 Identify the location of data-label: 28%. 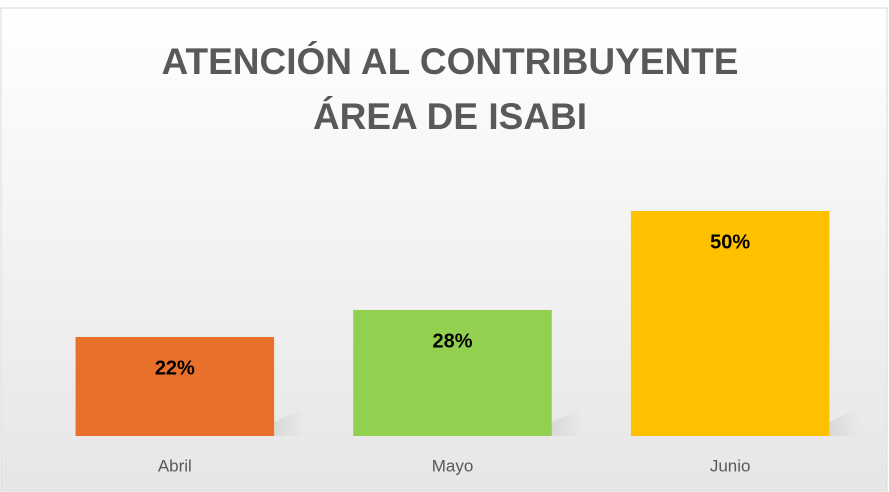
(452, 341).